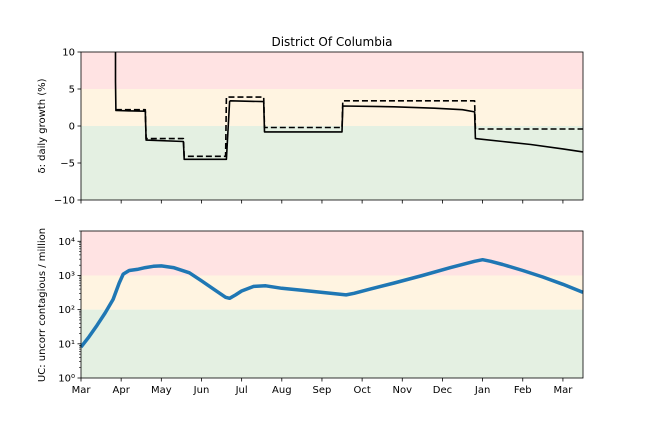 This screenshot has width=648, height=432. What do you see at coordinates (67, 164) in the screenshot?
I see `y-tick-label: −5` at bounding box center [67, 164].